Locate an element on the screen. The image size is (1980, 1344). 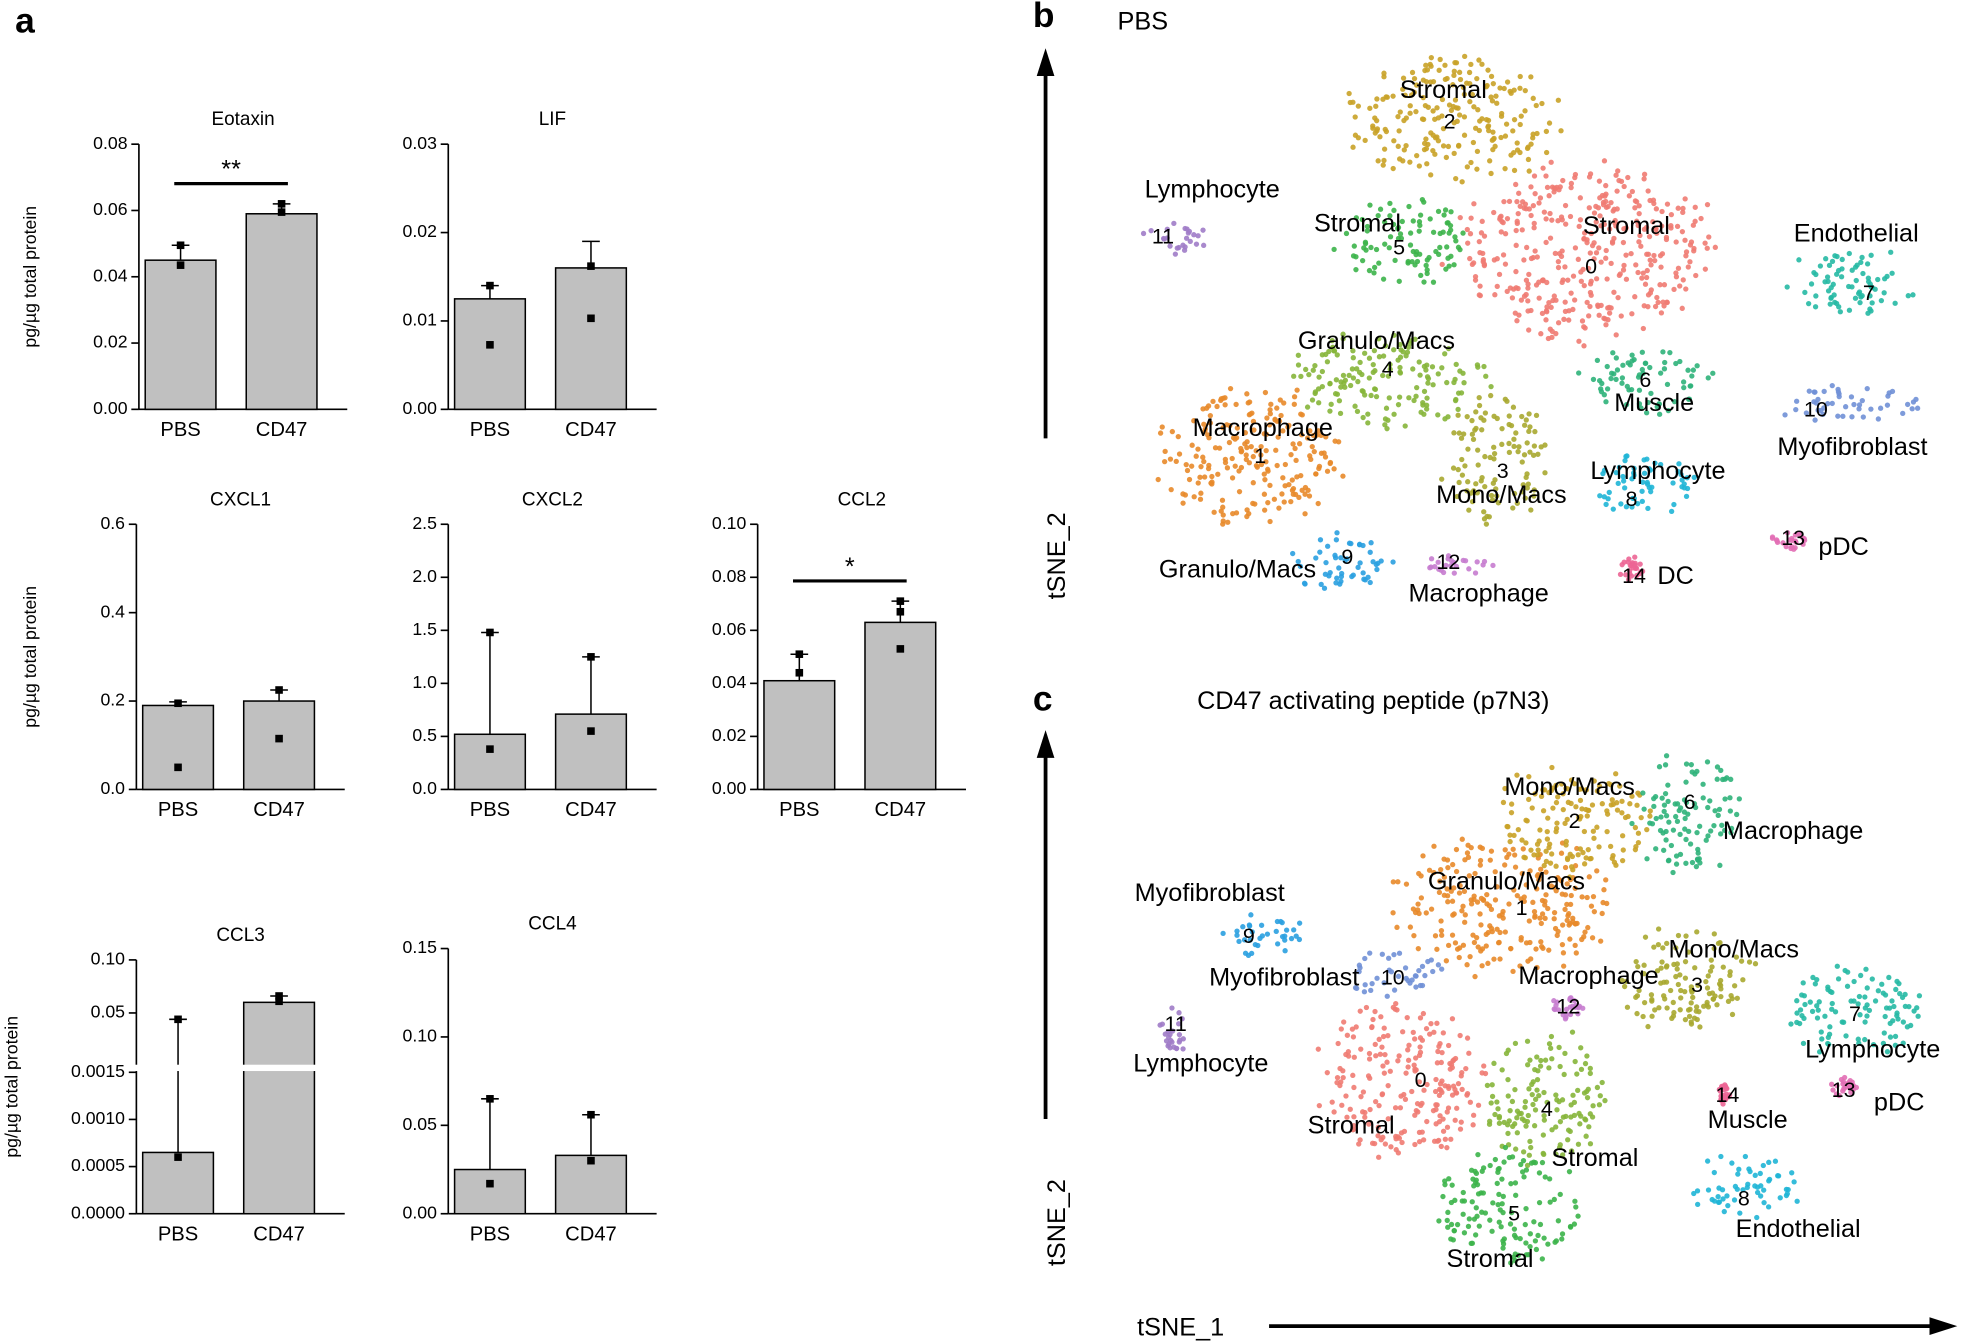
cluster-label: Macrophage is located at coordinates (1263, 428).